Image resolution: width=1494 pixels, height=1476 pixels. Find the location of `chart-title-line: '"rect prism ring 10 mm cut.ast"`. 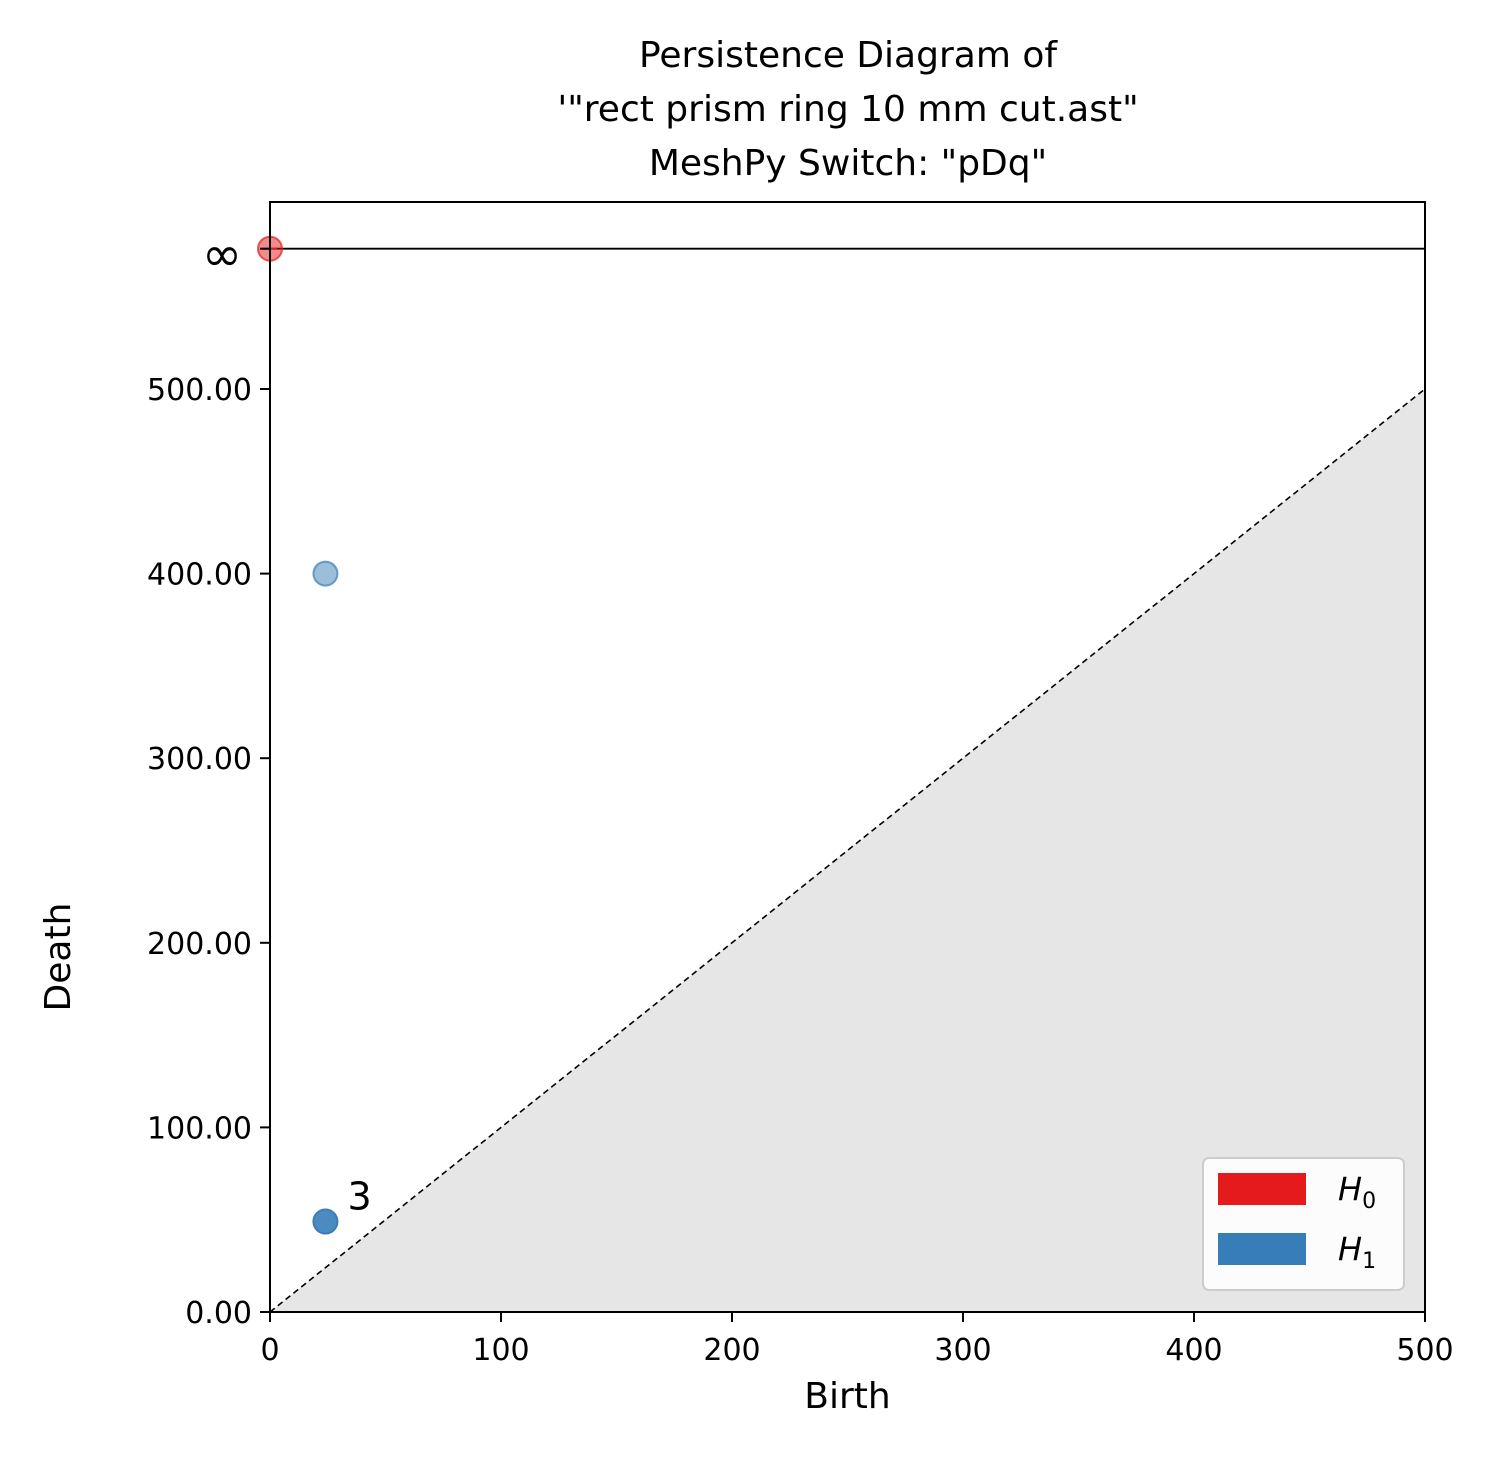

chart-title-line: '"rect prism ring 10 mm cut.ast" is located at coordinates (847, 109).